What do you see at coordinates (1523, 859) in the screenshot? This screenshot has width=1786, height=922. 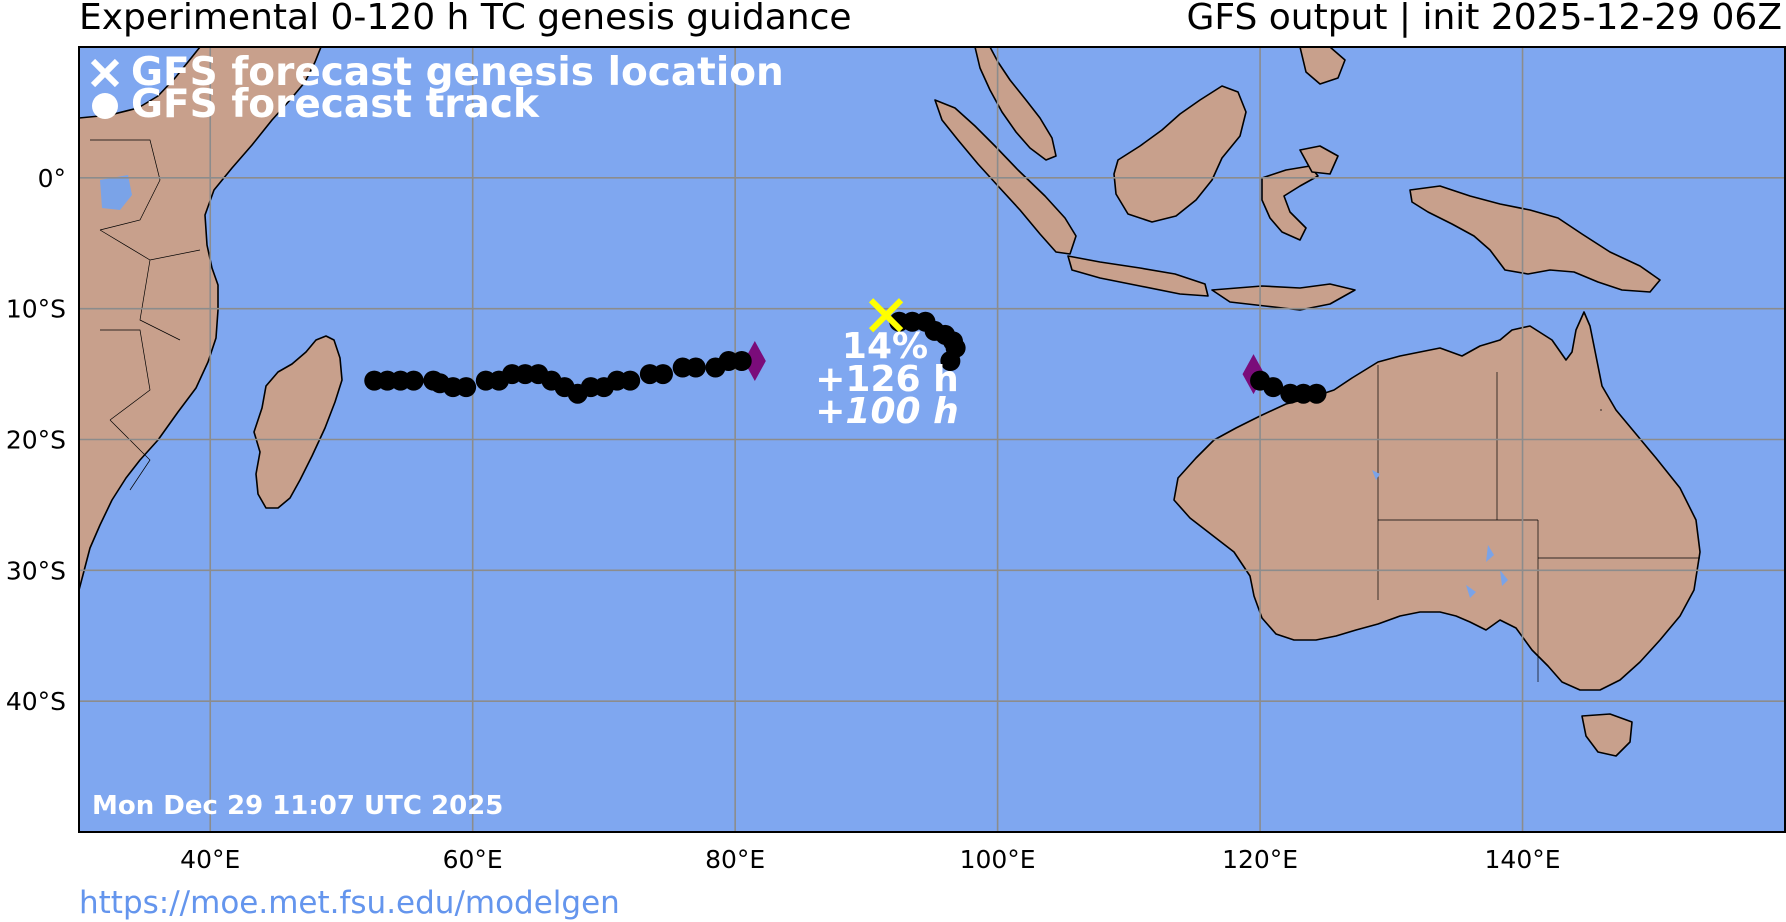 I see `x-tick-label: 140°E` at bounding box center [1523, 859].